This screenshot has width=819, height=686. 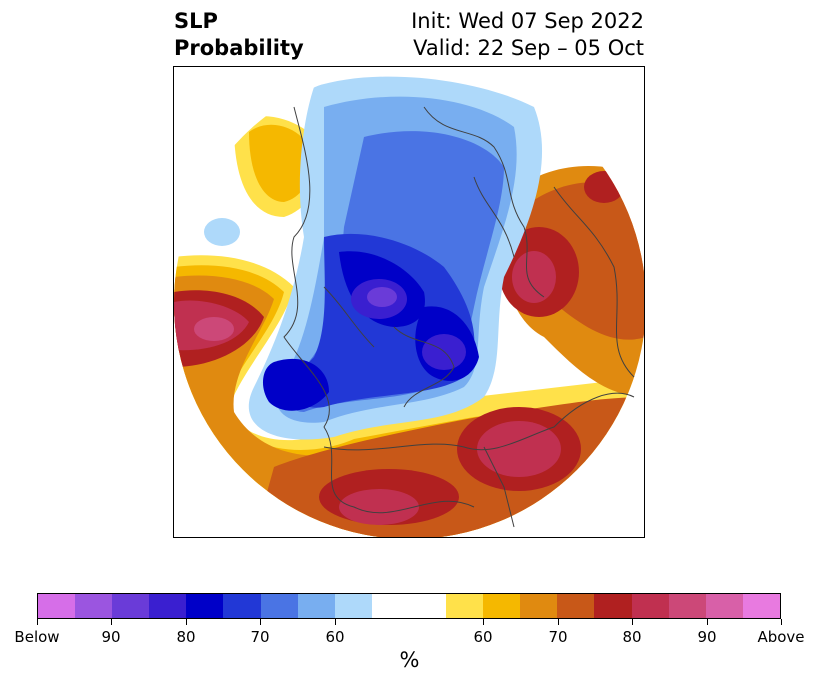 I want to click on probability-colorbar, so click(x=409, y=606).